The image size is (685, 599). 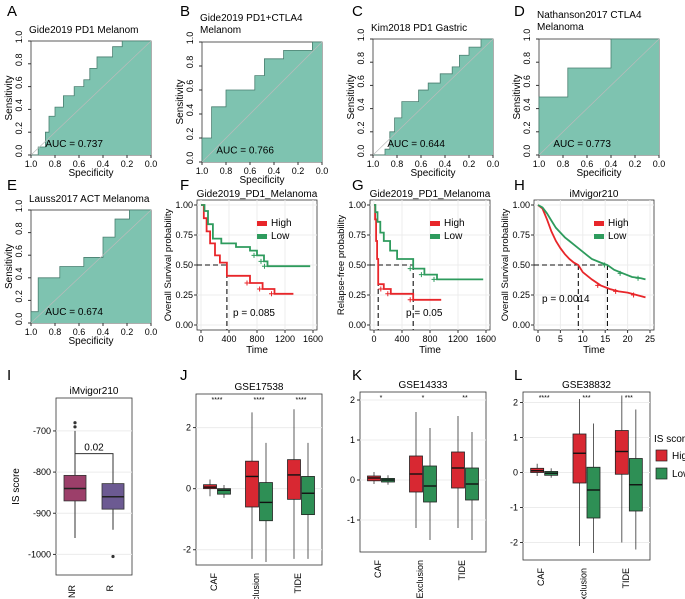 I want to click on y-tick-label: 0.0, so click(x=190, y=158).